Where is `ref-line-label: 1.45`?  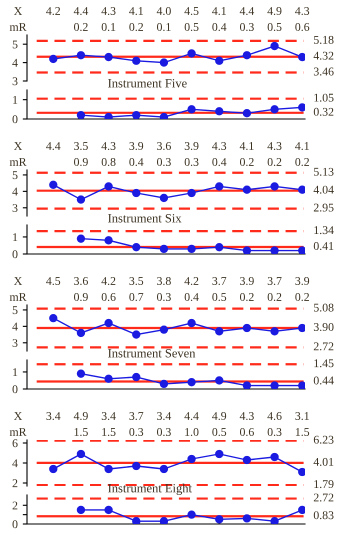
ref-line-label: 1.45 is located at coordinates (324, 363).